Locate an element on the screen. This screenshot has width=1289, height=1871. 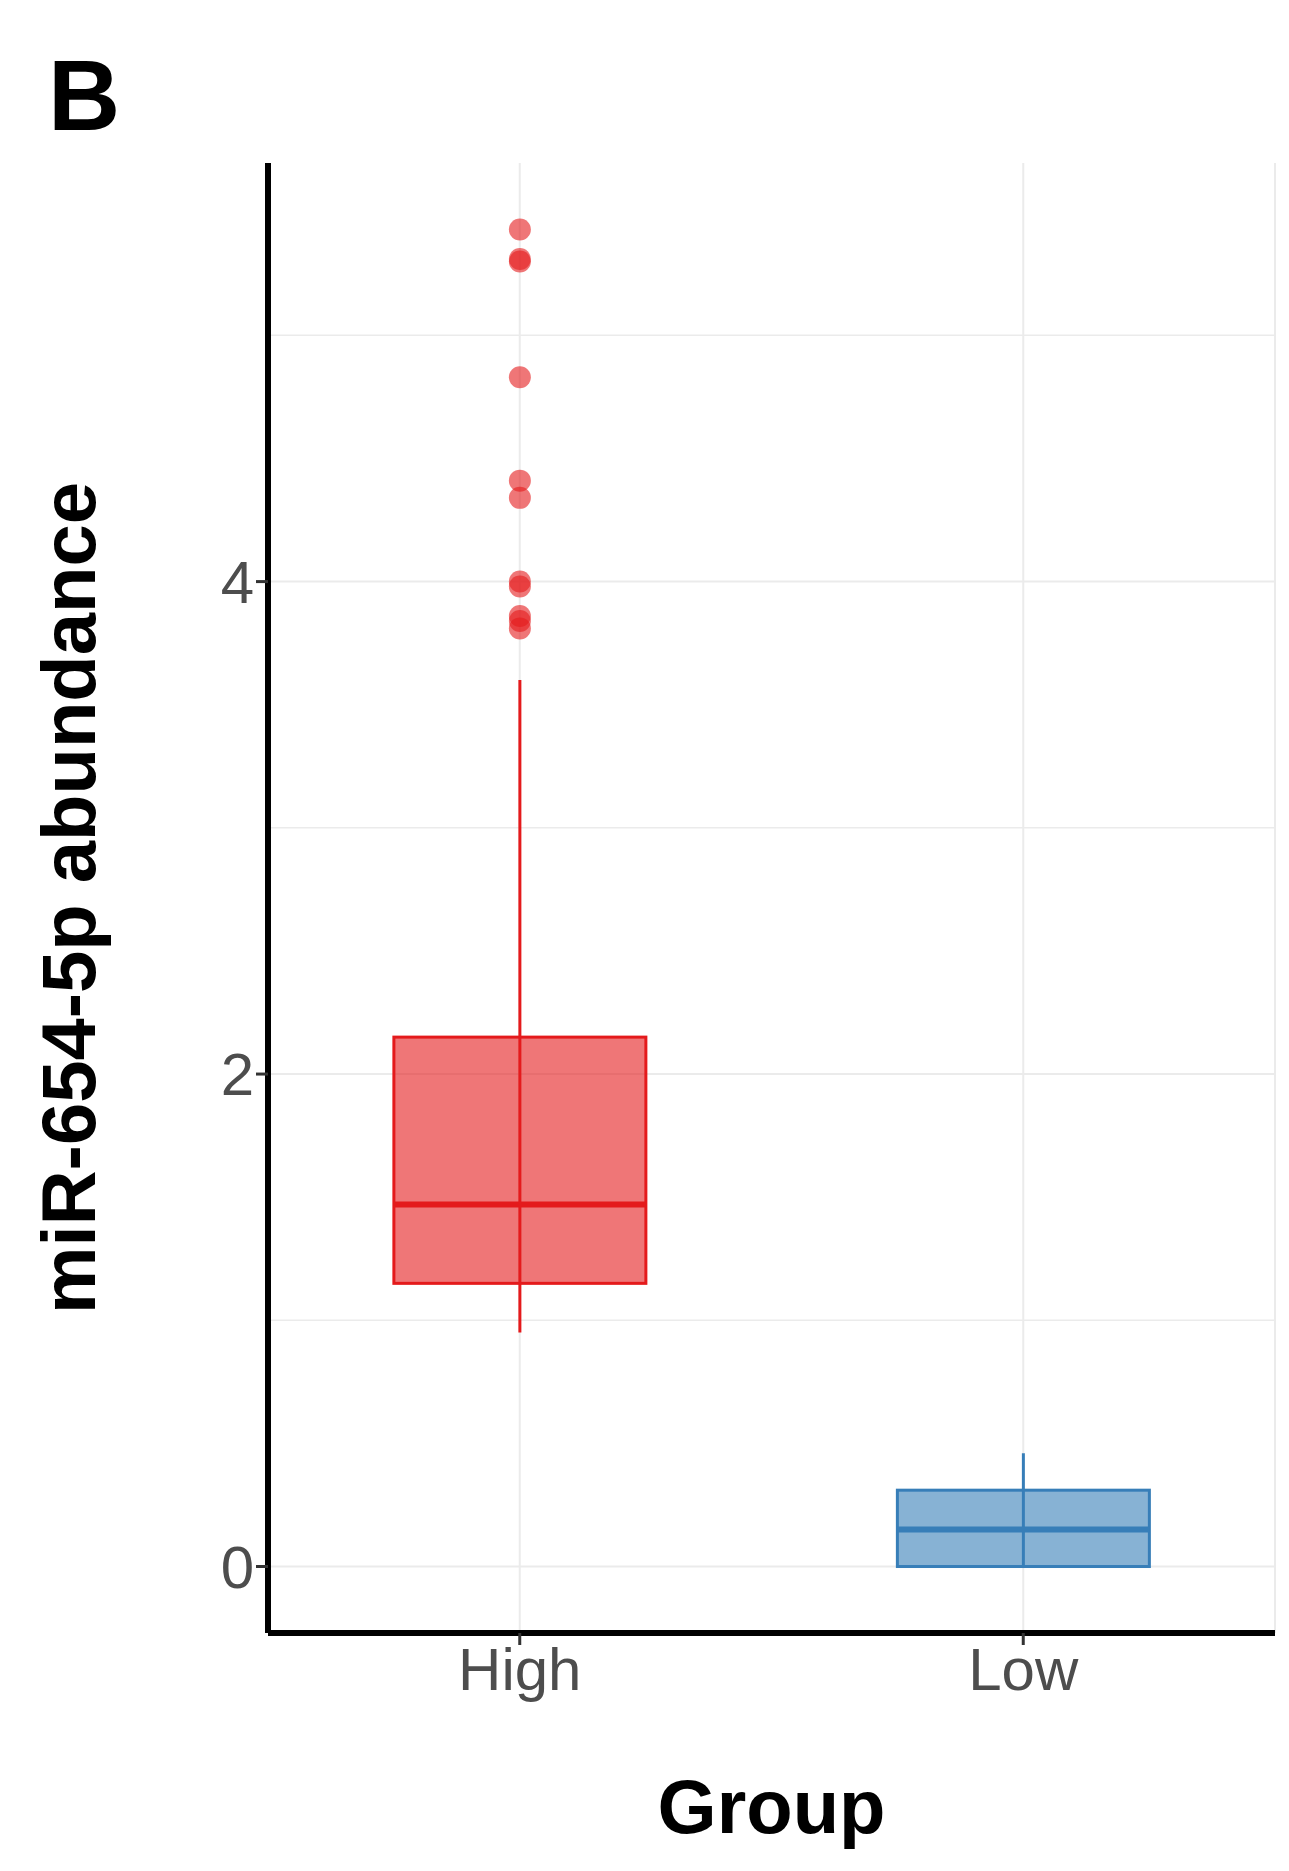
text: B is located at coordinates (84, 95).